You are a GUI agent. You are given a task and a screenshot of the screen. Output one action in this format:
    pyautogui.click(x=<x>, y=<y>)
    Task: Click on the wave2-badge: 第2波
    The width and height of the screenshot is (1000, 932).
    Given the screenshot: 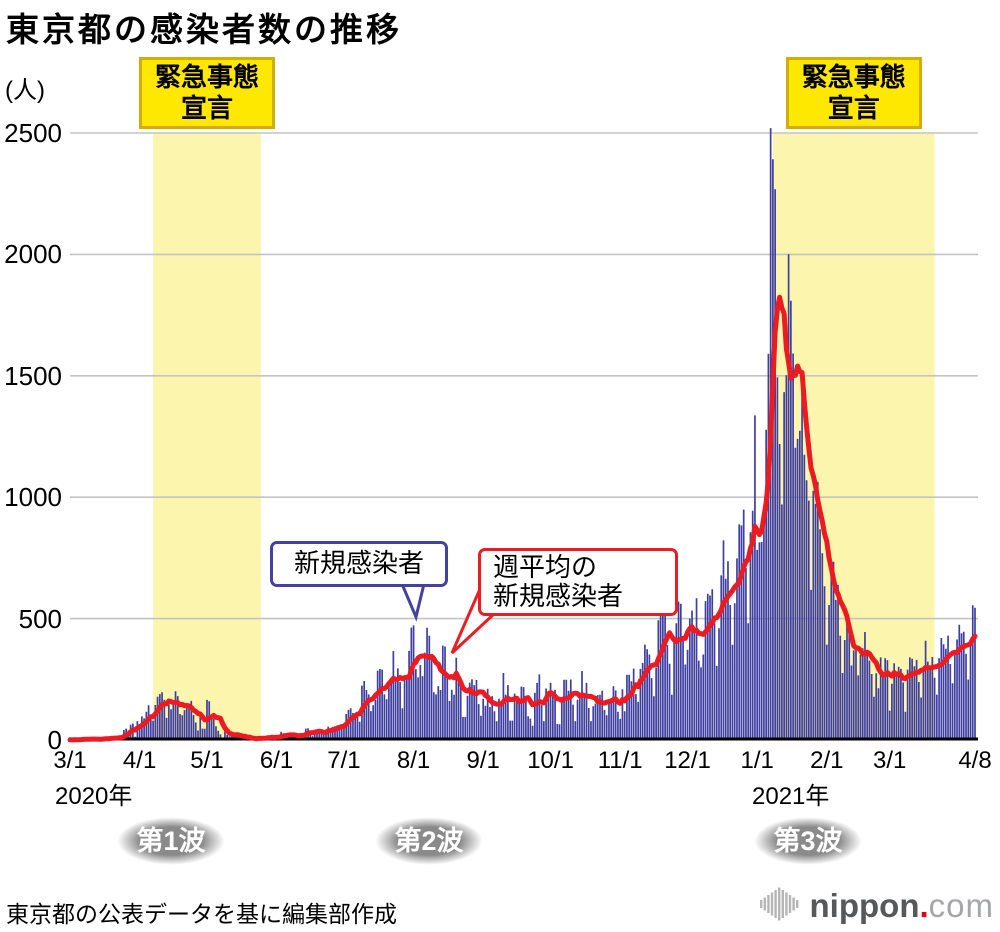 What is the action you would take?
    pyautogui.click(x=429, y=841)
    